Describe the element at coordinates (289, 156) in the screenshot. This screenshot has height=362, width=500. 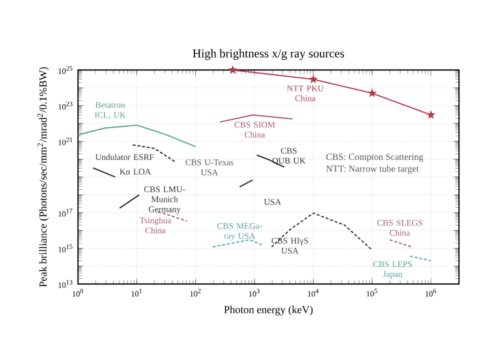
I see `series-label: CBS QUB UK` at that location.